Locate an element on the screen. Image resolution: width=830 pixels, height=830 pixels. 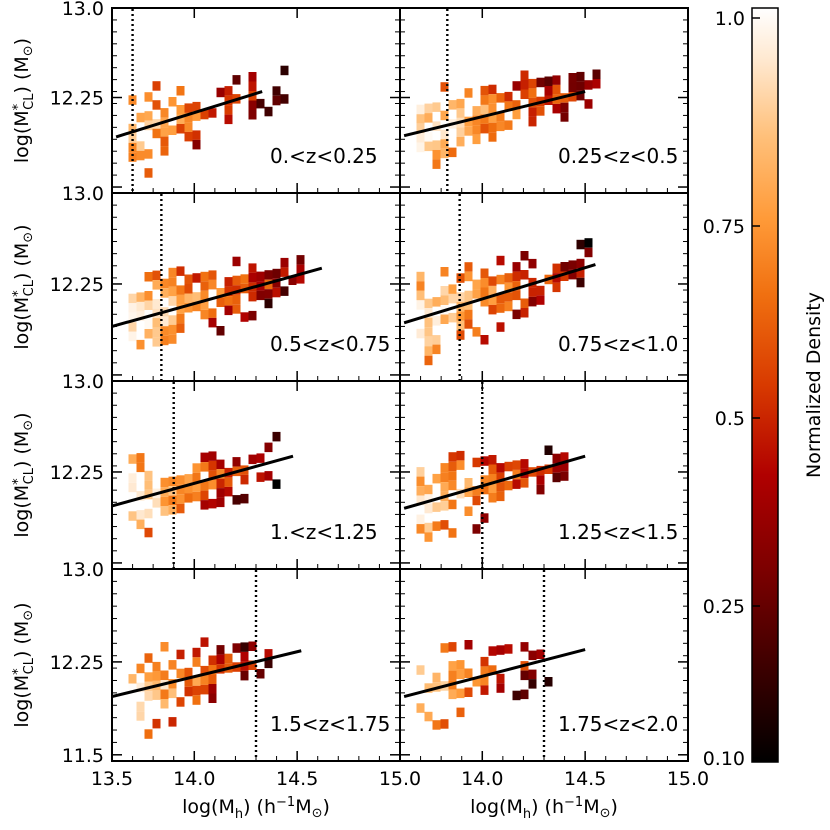
colorbar-tick-label: 1.0 is located at coordinates (730, 19).